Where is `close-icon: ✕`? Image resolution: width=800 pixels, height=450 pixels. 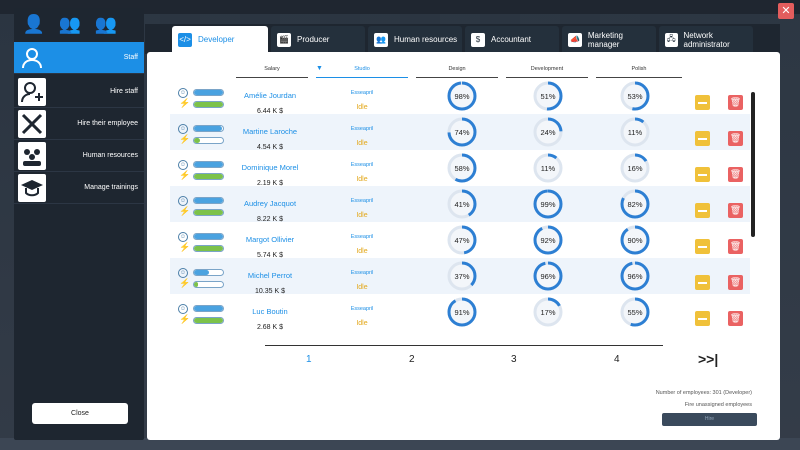 close-icon: ✕ is located at coordinates (786, 11).